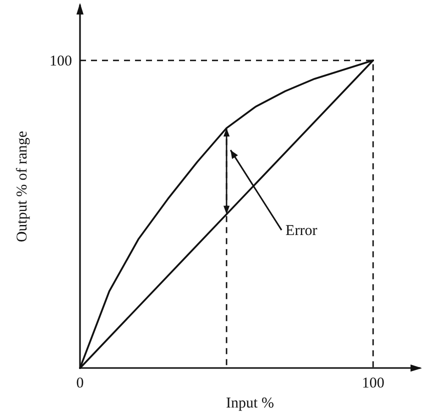 This screenshot has height=416, width=435. Describe the element at coordinates (61, 61) in the screenshot. I see `text: 100` at that location.